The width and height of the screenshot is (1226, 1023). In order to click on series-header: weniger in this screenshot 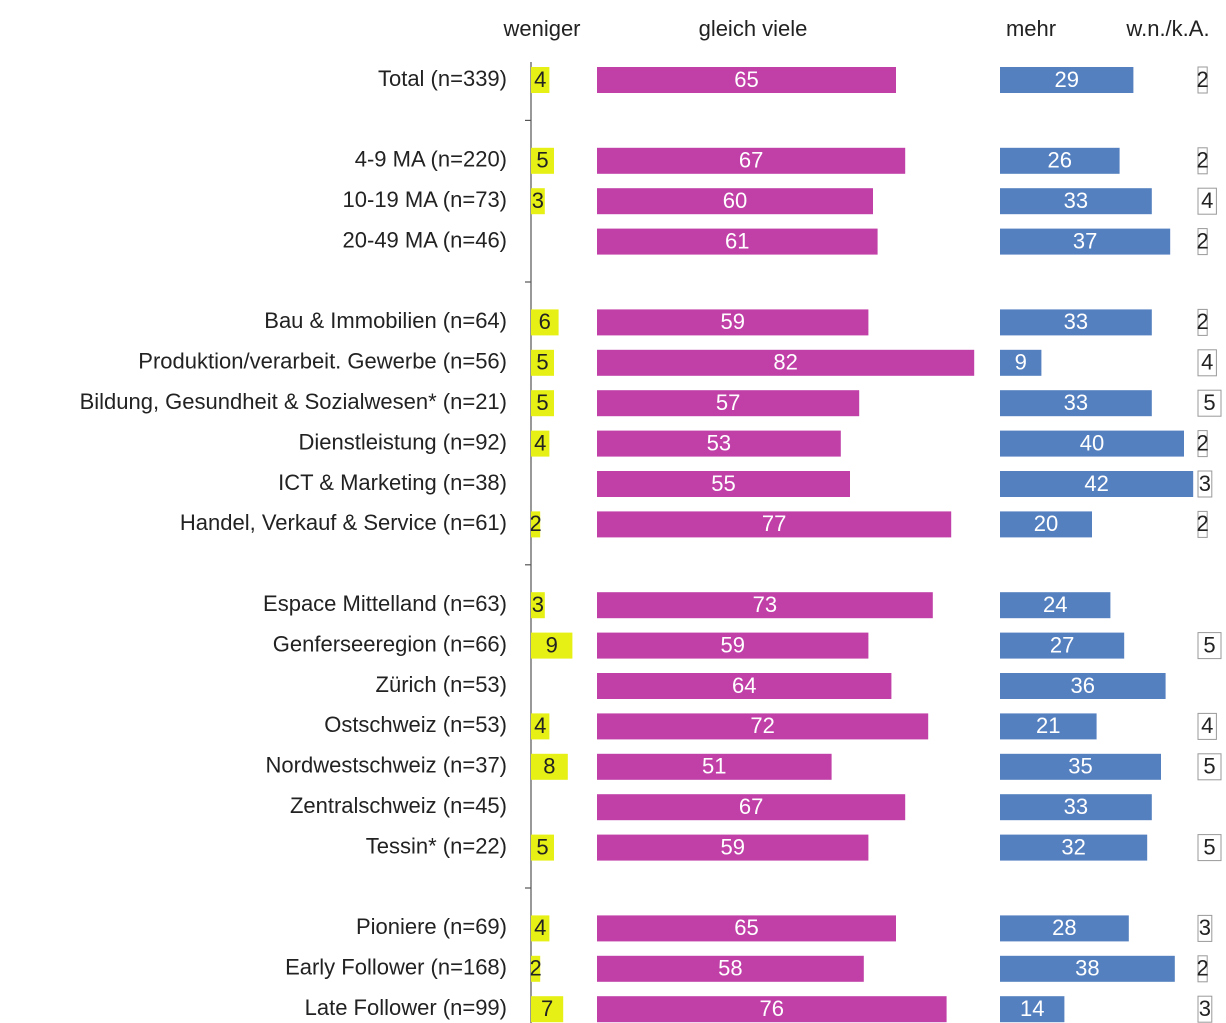, I will do `click(541, 28)`.